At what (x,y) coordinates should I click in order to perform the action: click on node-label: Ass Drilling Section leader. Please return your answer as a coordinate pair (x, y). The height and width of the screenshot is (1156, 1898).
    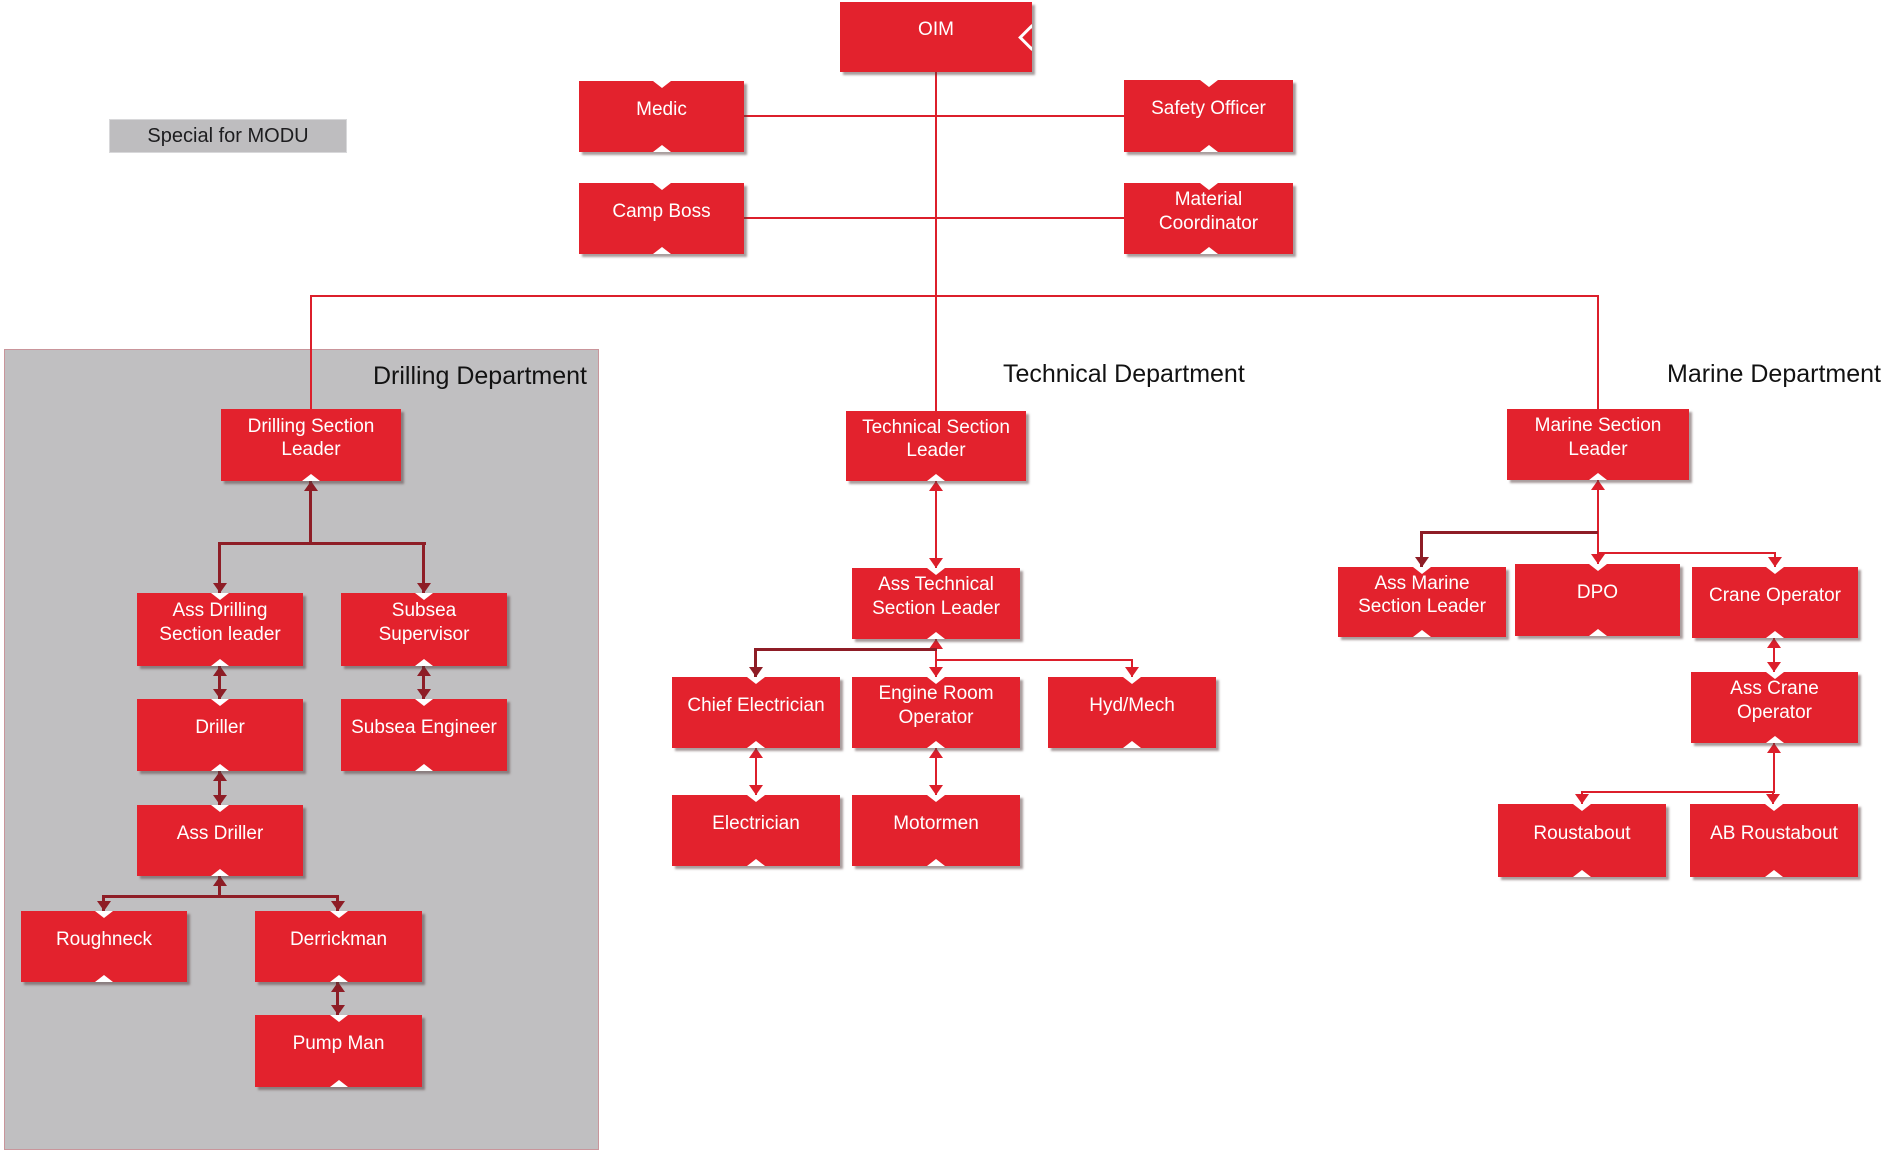
    Looking at the image, I should click on (220, 622).